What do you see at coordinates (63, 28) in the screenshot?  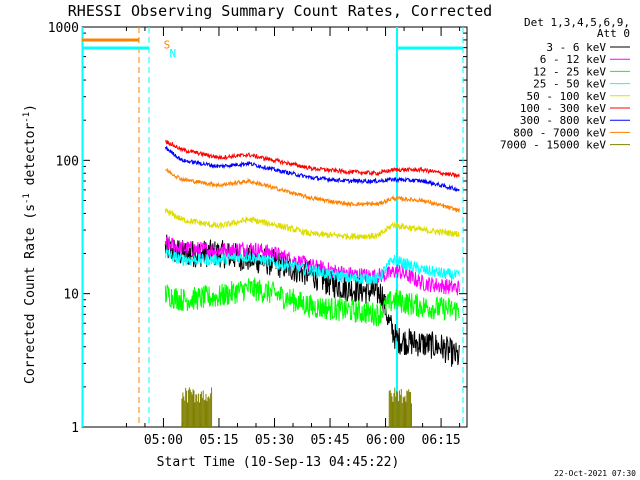 I see `y-tick-label: 1000` at bounding box center [63, 28].